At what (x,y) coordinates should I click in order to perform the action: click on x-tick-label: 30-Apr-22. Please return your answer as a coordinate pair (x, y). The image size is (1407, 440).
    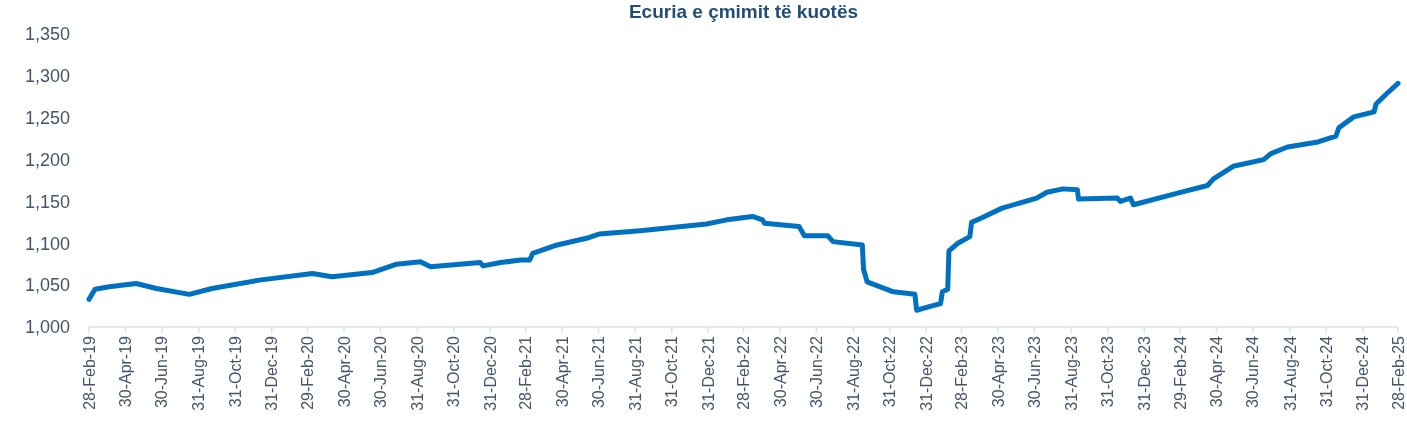
    Looking at the image, I should click on (780, 371).